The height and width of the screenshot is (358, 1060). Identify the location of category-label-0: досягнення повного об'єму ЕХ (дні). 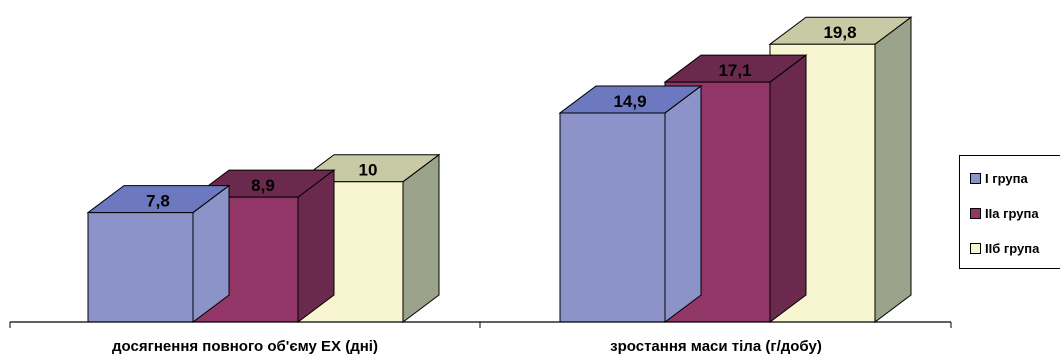
(245, 346).